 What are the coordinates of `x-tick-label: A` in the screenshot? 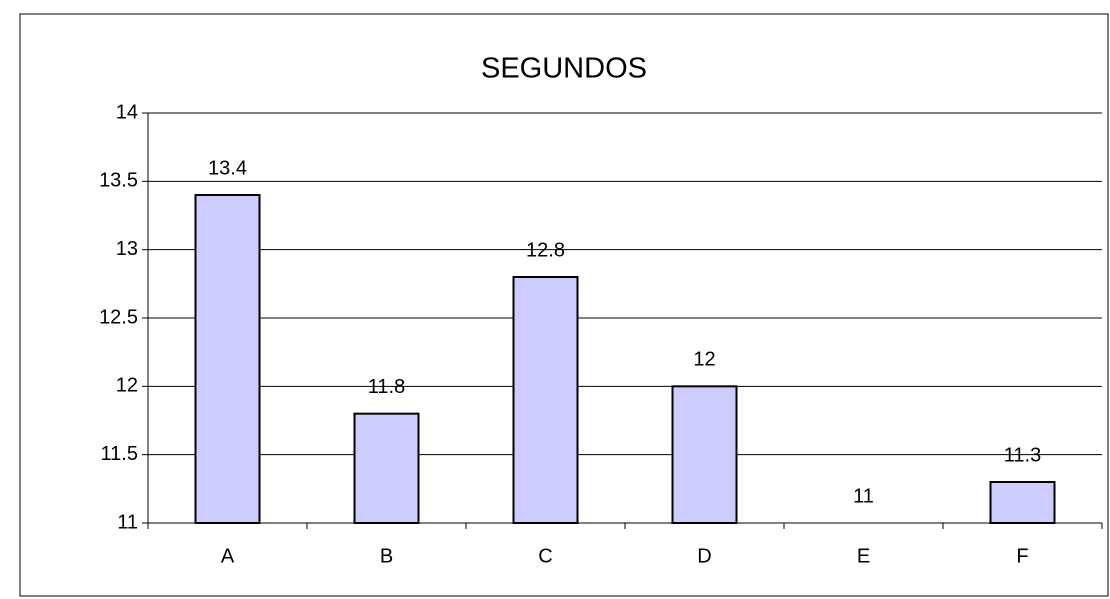 It's located at (228, 556).